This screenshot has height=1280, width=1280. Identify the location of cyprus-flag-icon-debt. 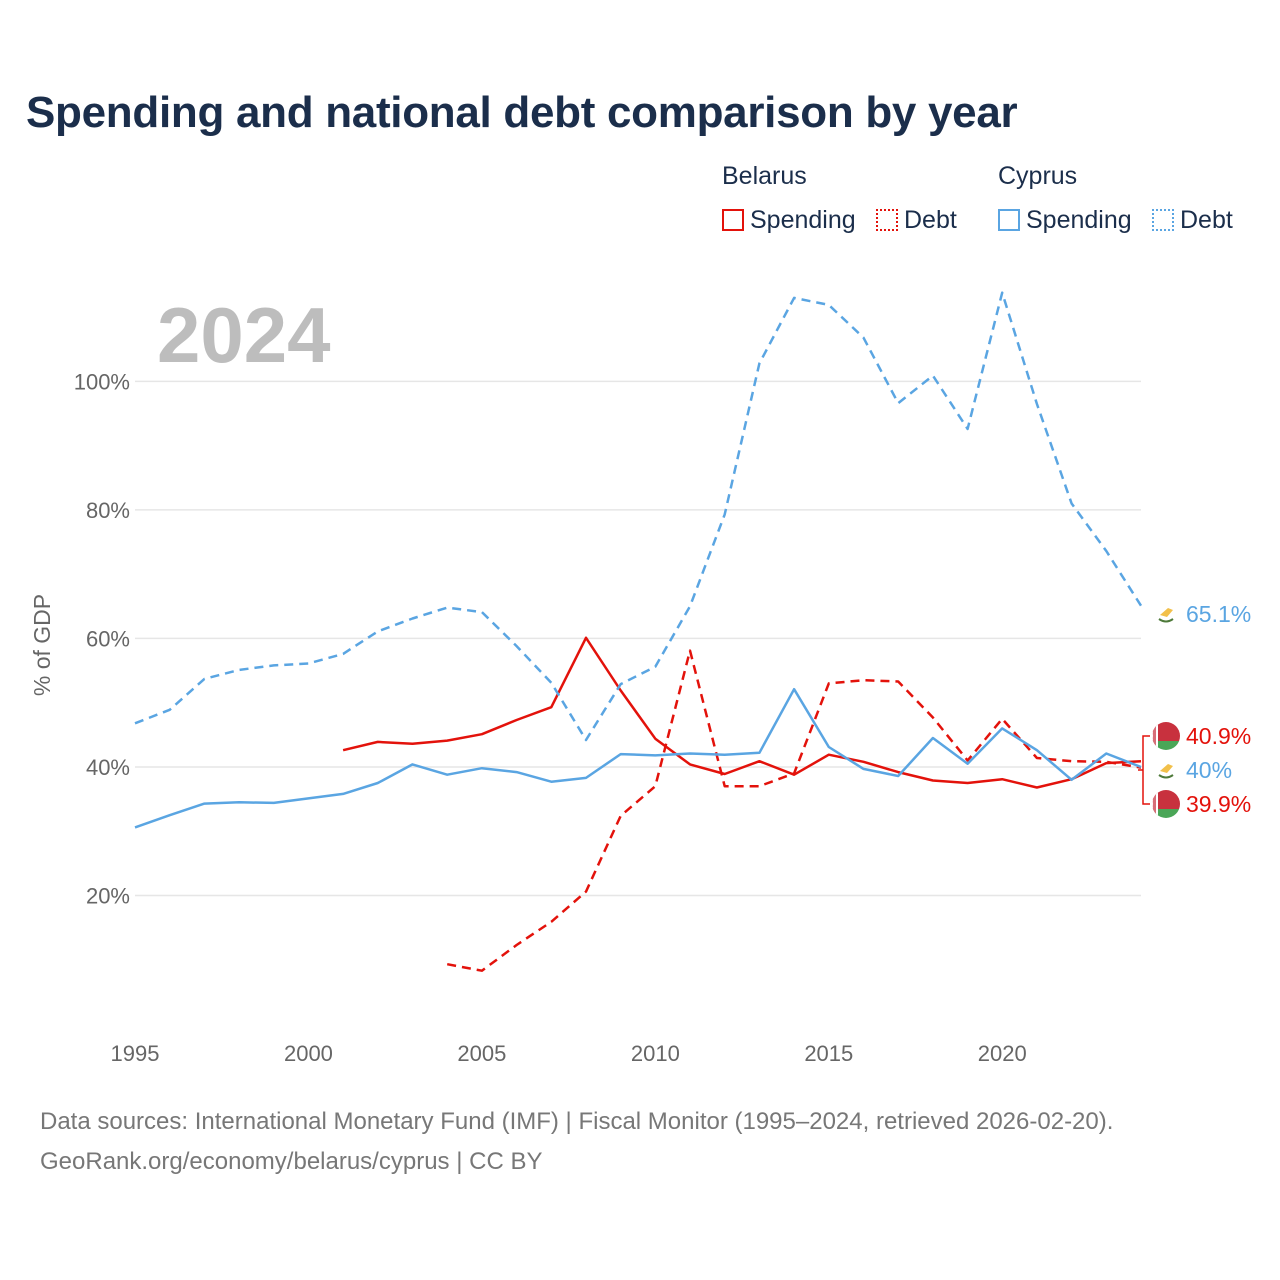
(1166, 614).